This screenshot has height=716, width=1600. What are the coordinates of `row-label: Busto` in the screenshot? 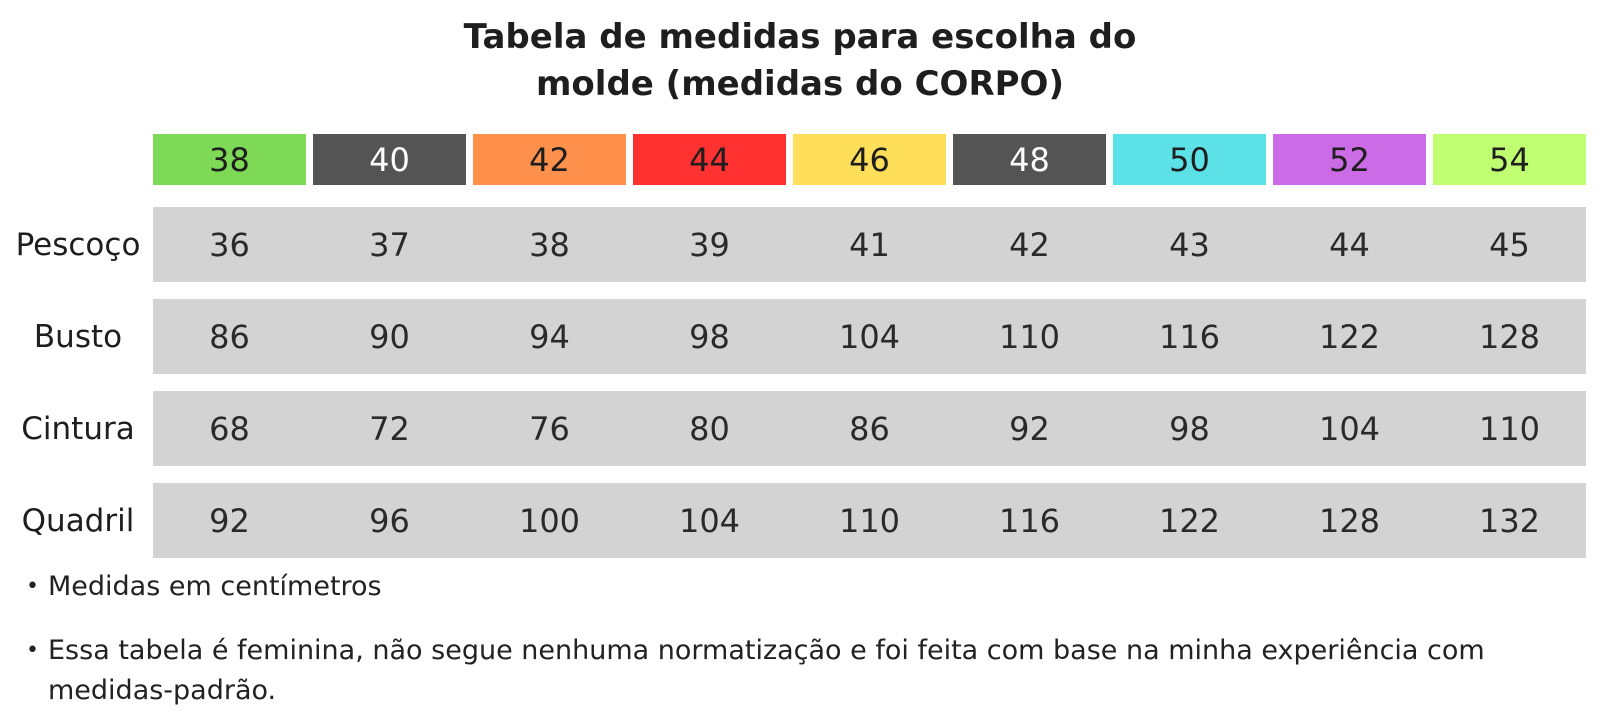 It's located at (78, 336).